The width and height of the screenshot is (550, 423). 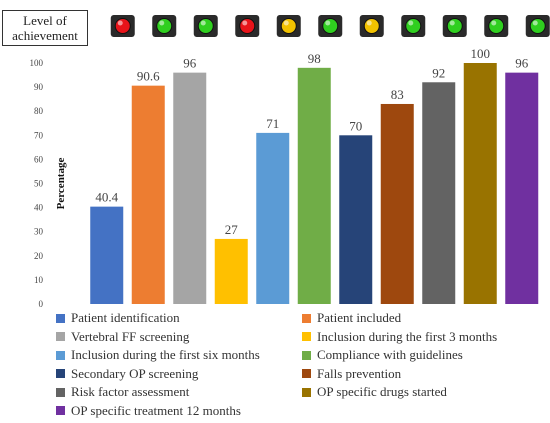 What do you see at coordinates (232, 229) in the screenshot?
I see `bar-value-label: 27` at bounding box center [232, 229].